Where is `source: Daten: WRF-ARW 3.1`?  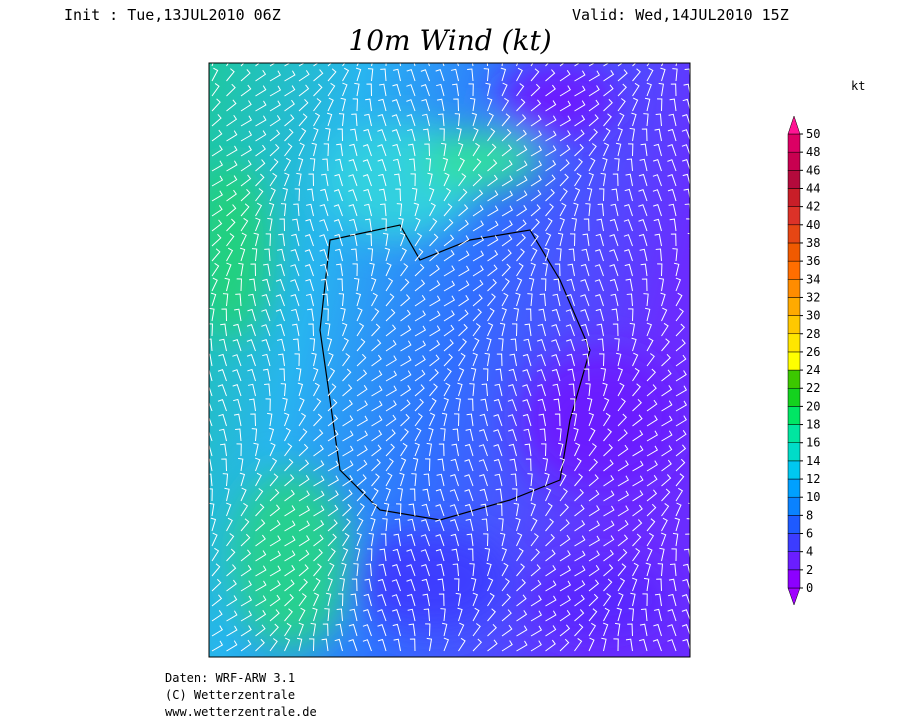 source: Daten: WRF-ARW 3.1 is located at coordinates (230, 678).